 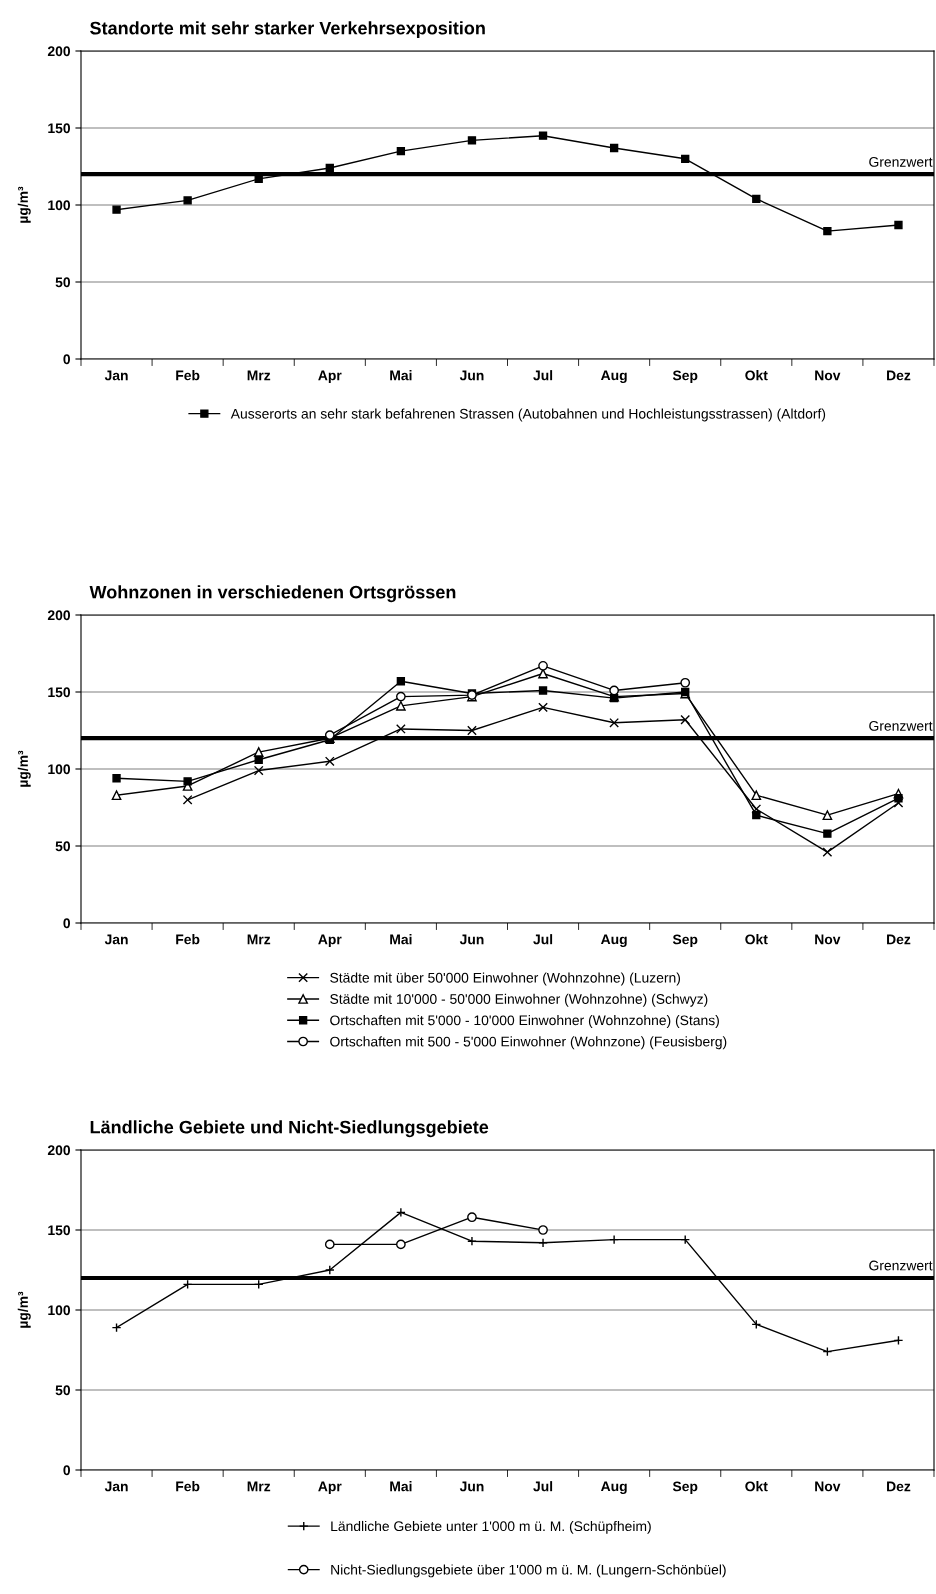 What do you see at coordinates (528, 1043) in the screenshot?
I see `legend-label: Ortschaften mit 500 - 5'000 Einwohner (Wohnzone) (Feusisberg)` at bounding box center [528, 1043].